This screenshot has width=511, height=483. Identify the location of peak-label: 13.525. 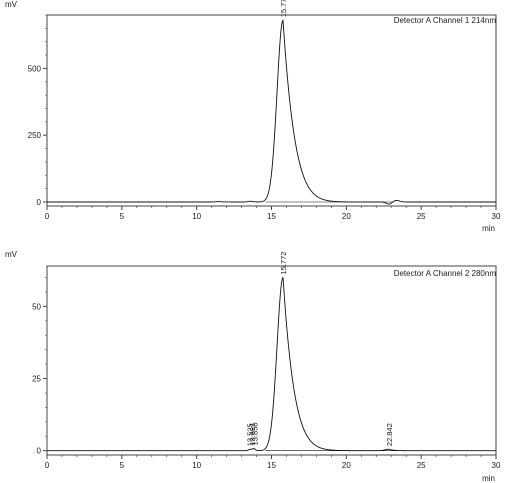
(249, 434).